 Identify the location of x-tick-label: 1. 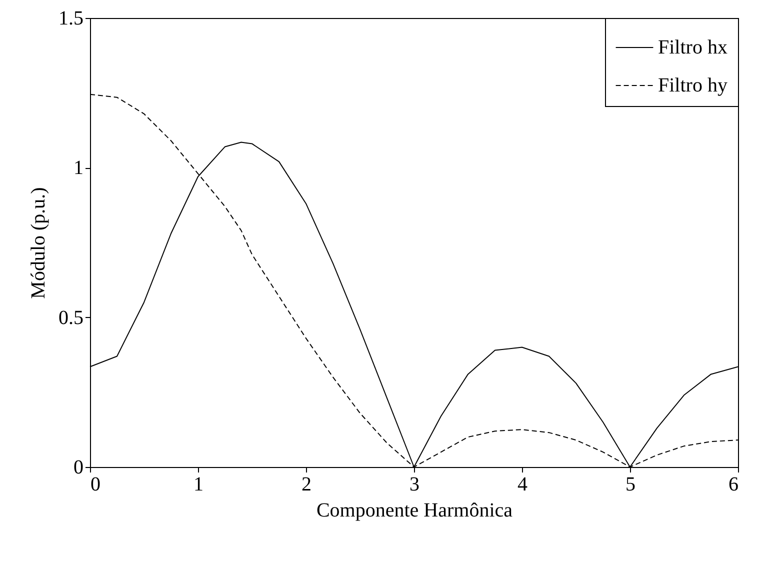
(199, 485).